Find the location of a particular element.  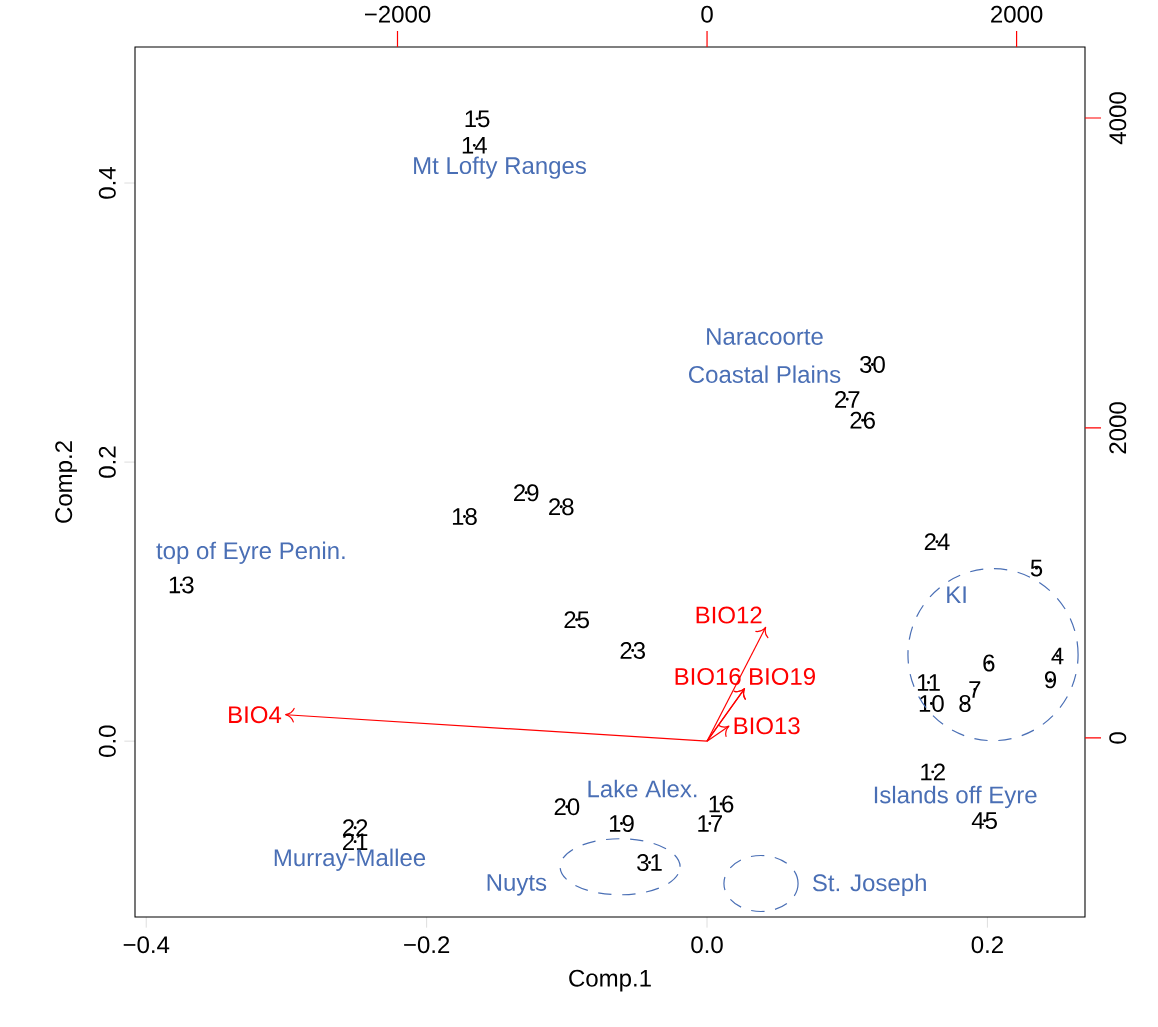

series-label: 5 is located at coordinates (1036, 568).